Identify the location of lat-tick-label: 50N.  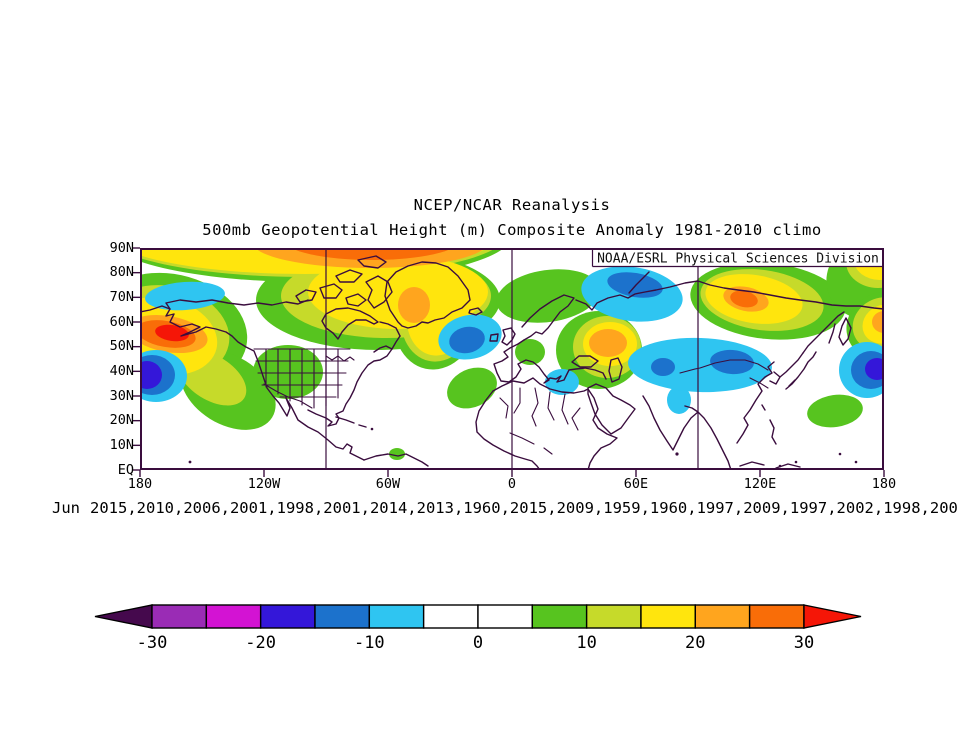
(121, 346).